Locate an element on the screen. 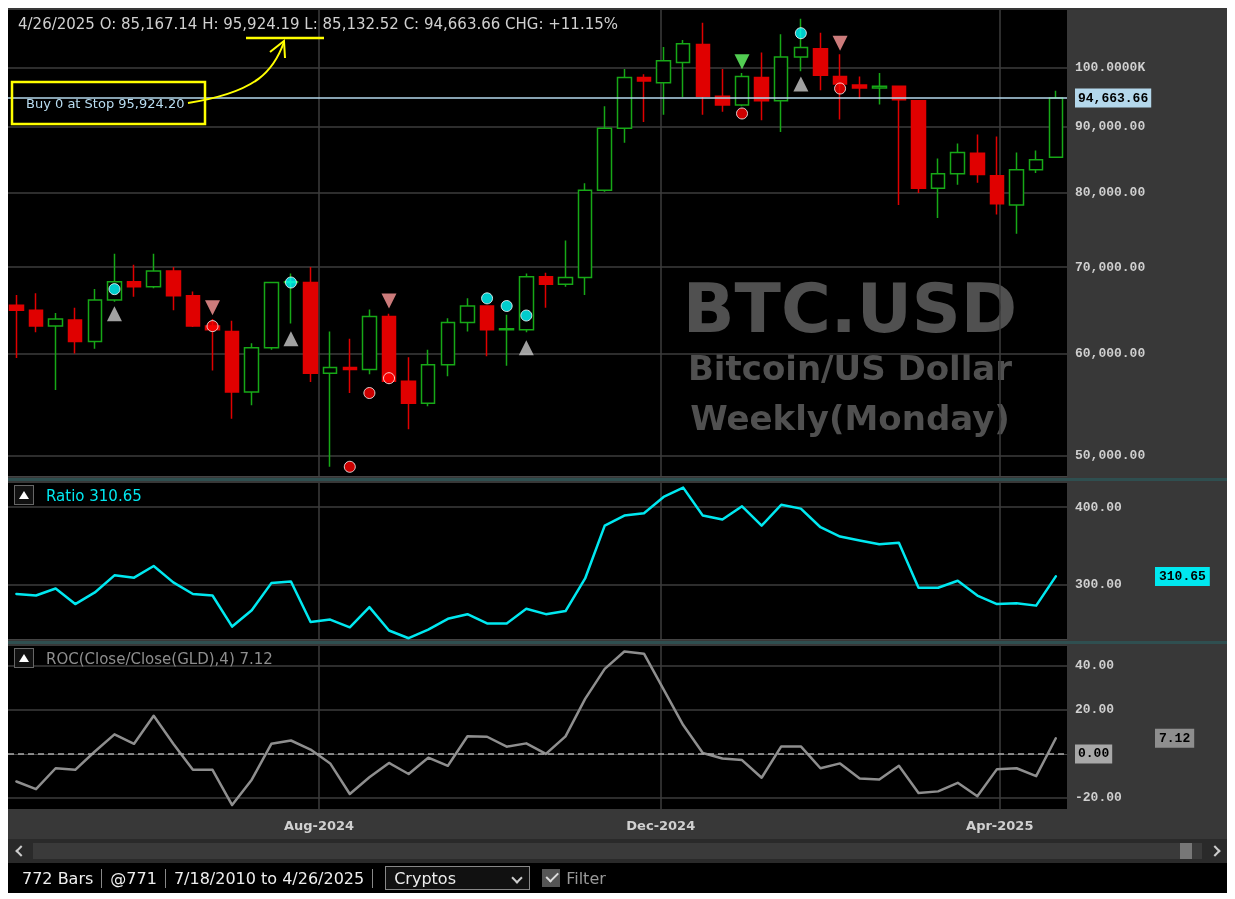 The image size is (1235, 899). x-tick-label: Dec-2024 is located at coordinates (661, 825).